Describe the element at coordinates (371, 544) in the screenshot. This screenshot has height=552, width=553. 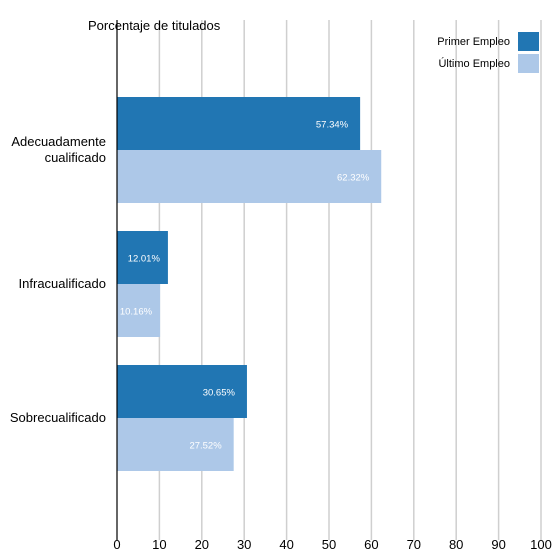
I see `x-tick-label-60: 60` at that location.